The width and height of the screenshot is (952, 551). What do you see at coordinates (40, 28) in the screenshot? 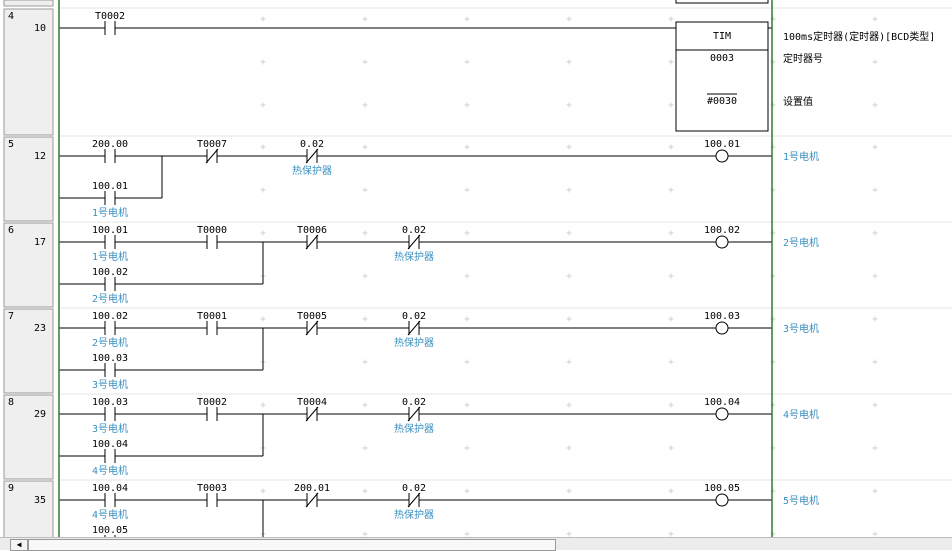
I see `step-number: 10` at bounding box center [40, 28].